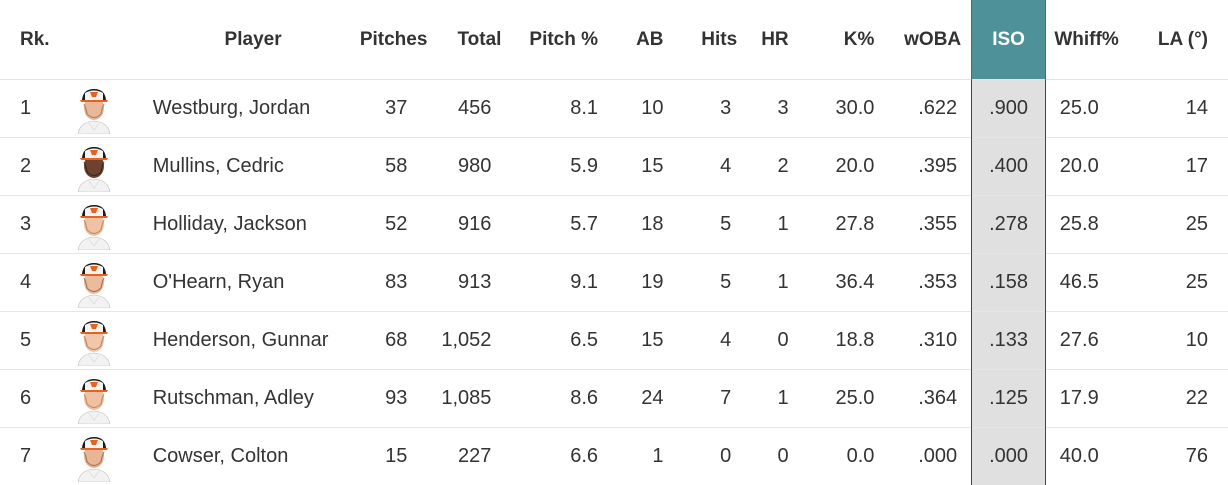 The image size is (1228, 485). I want to click on iso-cell: .000, so click(1009, 456).